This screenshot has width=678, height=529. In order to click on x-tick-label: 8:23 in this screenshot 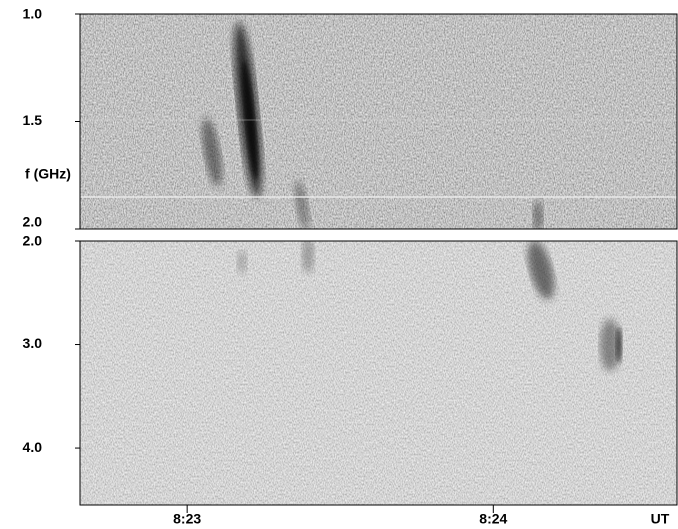, I will do `click(187, 519)`.